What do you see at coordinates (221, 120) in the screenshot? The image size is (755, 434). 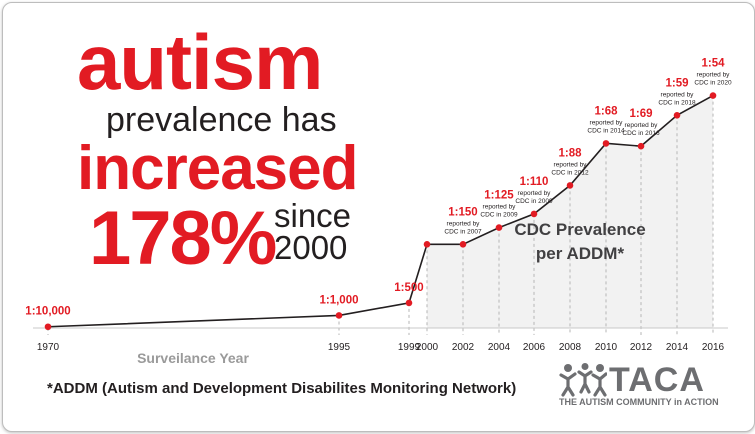 I see `headline-prevalence: prevalence has` at bounding box center [221, 120].